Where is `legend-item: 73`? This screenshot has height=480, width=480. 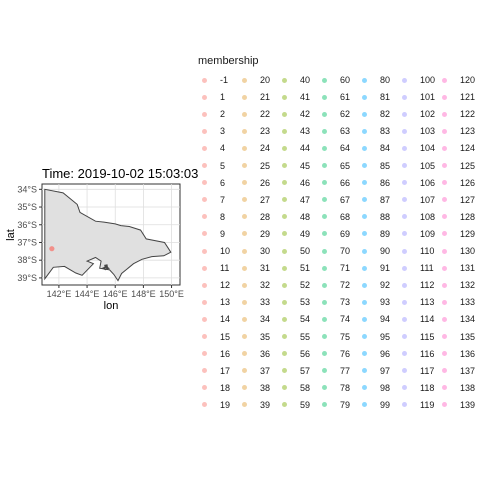 legend-item: 73 is located at coordinates (336, 302).